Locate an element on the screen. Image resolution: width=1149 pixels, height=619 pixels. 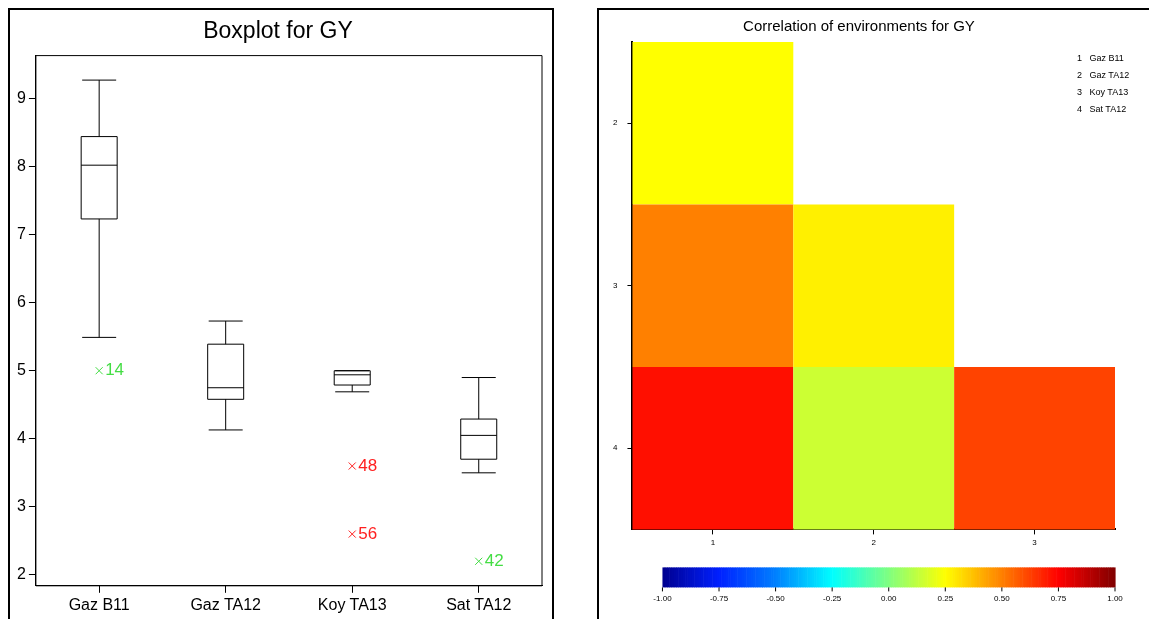
annotation: 2 Gaz TA12 is located at coordinates (1103, 75).